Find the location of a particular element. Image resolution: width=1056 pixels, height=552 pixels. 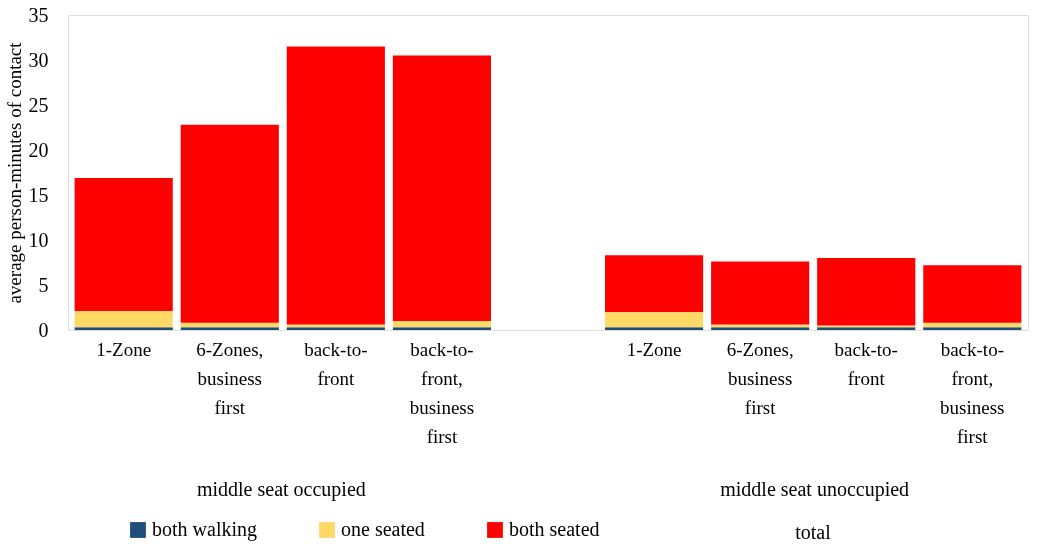

y-axis-title: average person-minutes of contact is located at coordinates (14, 172).